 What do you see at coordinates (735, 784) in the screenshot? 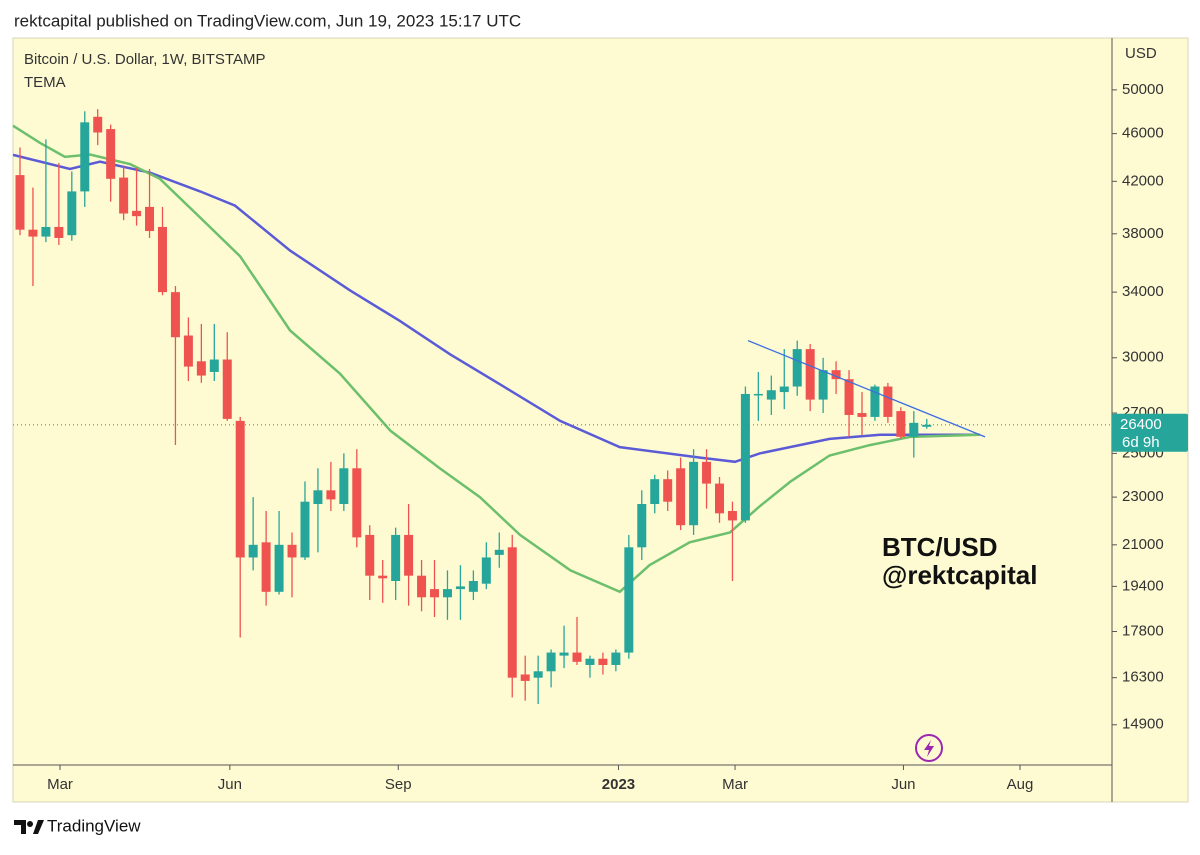
I see `x-tick-label: Mar` at bounding box center [735, 784].